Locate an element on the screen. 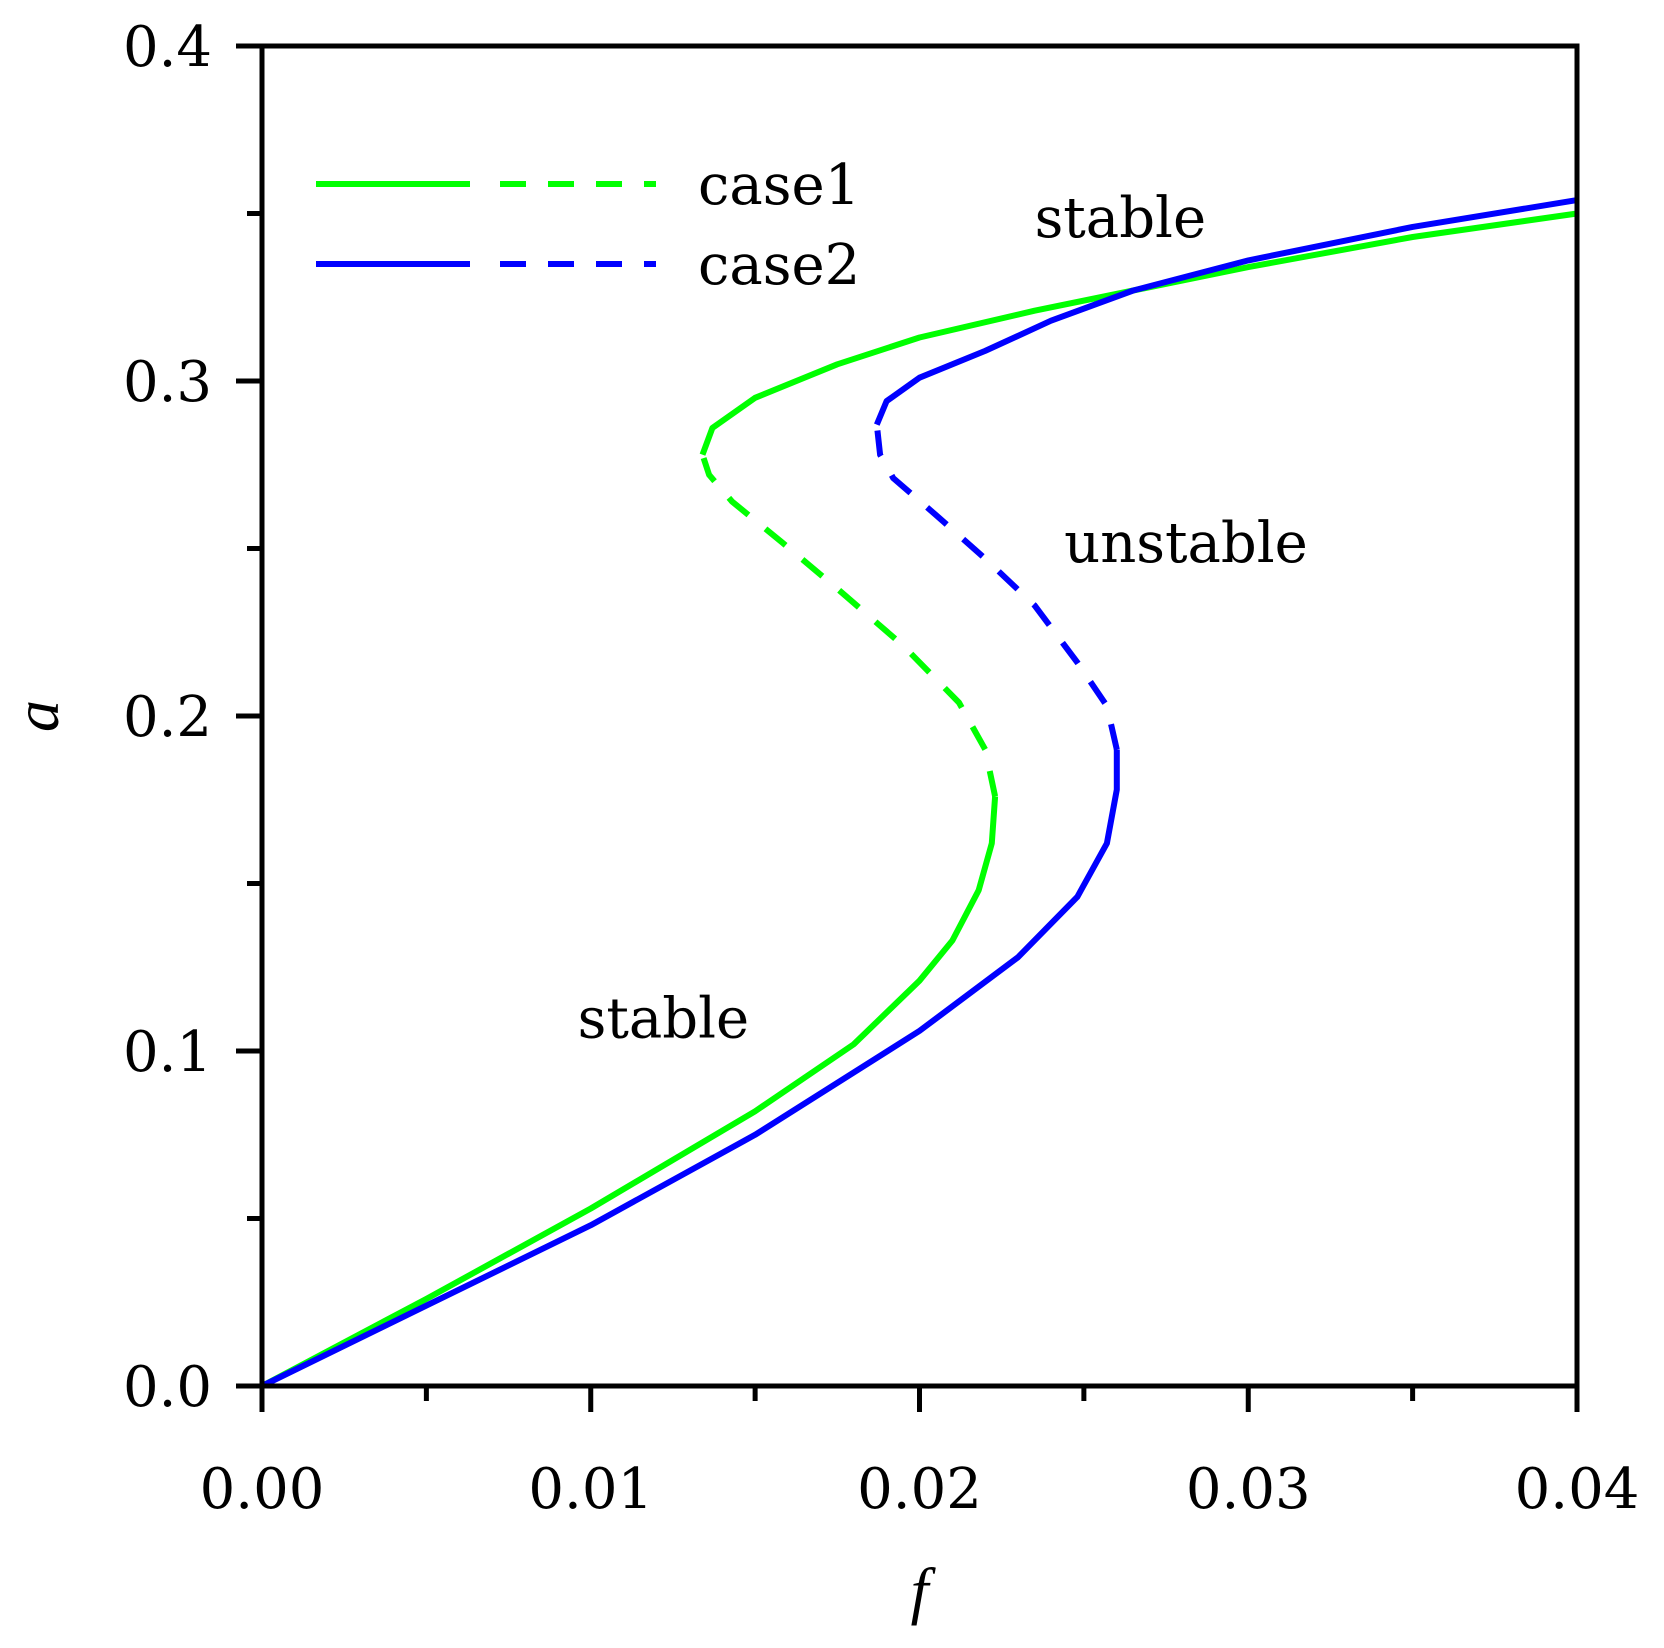  y-tick-label: 0.0 is located at coordinates (167, 1387).